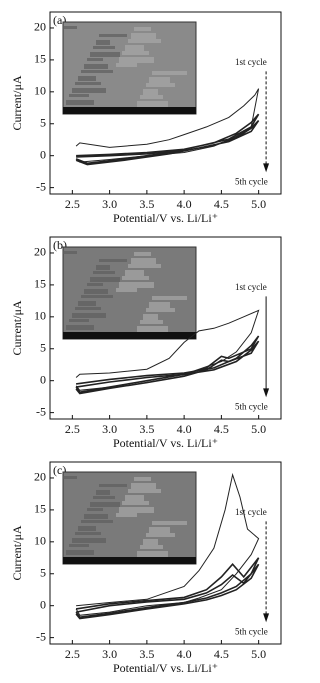 This screenshot has width=320, height=683. I want to click on x-axis-label: Potential/V vs. Li/Li⁺, so click(165, 218).